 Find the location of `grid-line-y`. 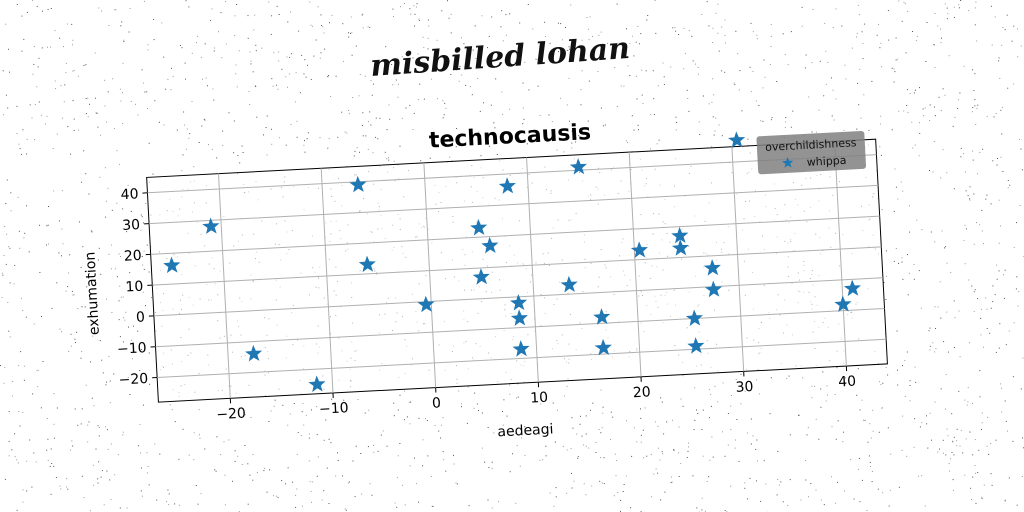

grid-line-y is located at coordinates (515, 235).